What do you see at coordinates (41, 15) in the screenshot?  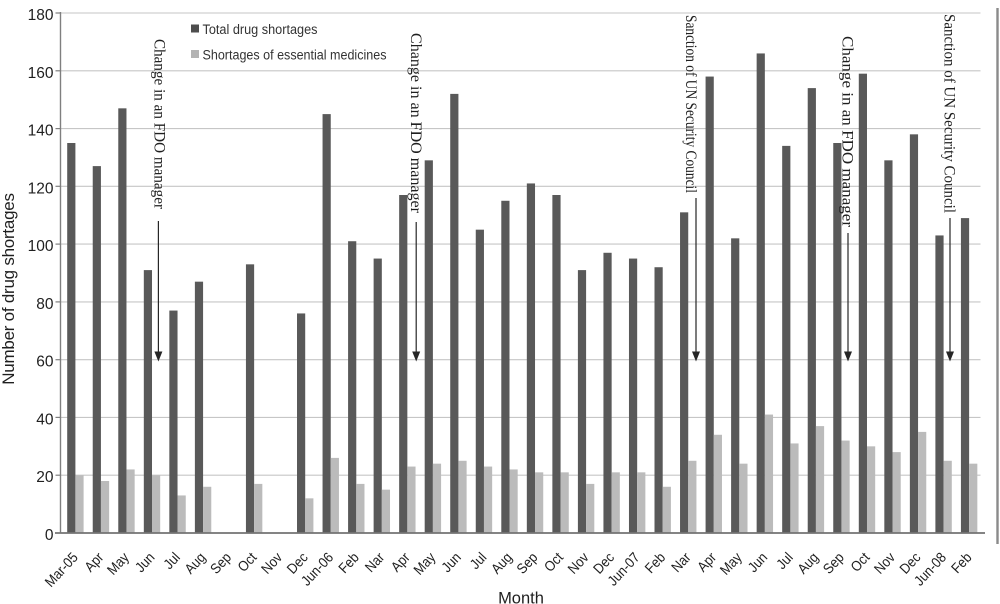 I see `svg-text: 180` at bounding box center [41, 15].